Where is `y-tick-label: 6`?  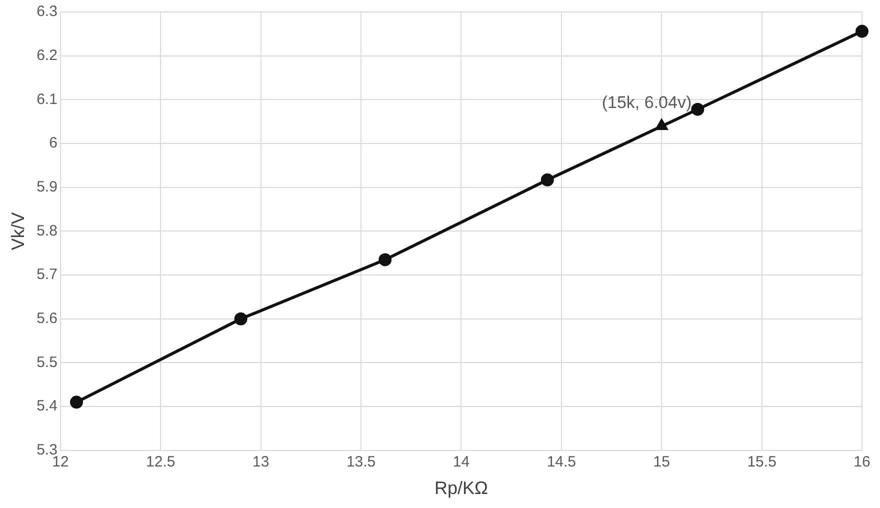
y-tick-label: 6 is located at coordinates (53, 143).